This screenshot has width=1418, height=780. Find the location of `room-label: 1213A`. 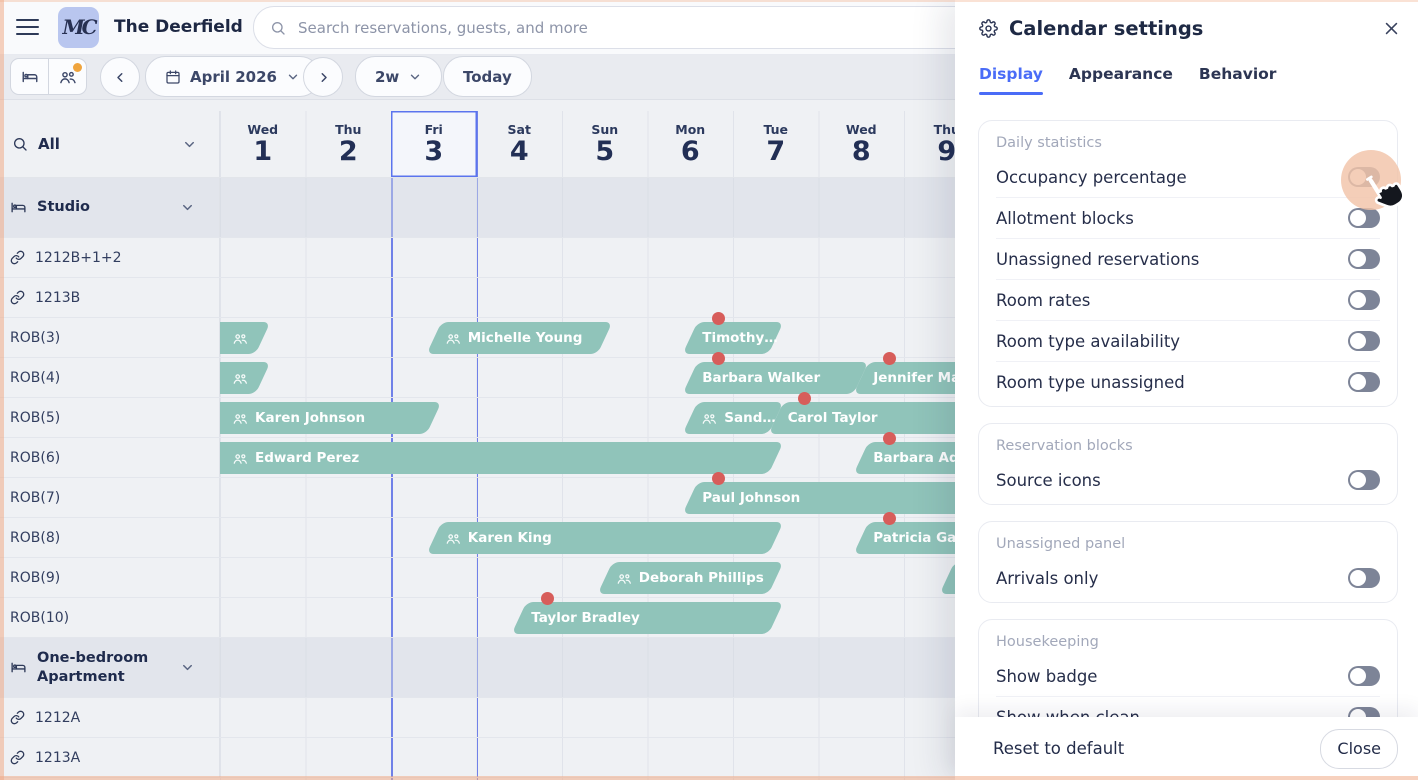

room-label: 1213A is located at coordinates (110, 757).